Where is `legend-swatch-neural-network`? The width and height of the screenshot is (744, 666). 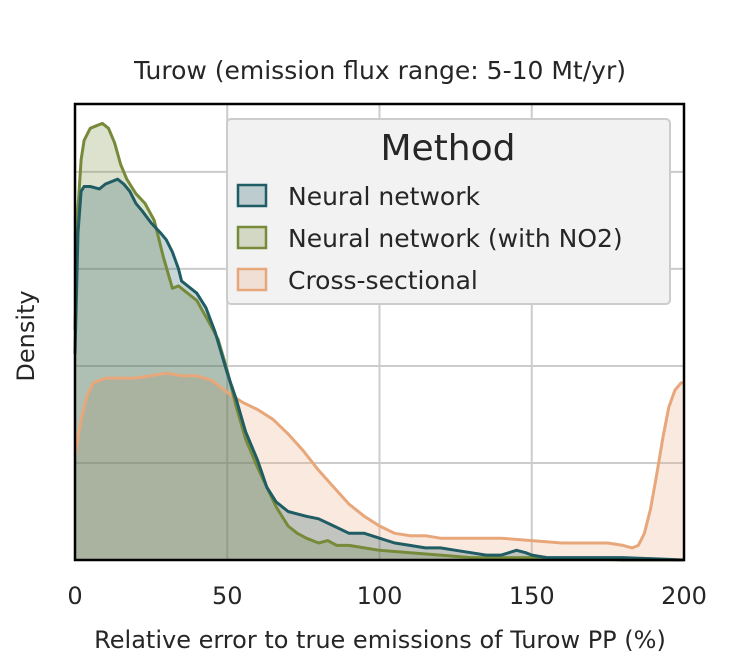
legend-swatch-neural-network is located at coordinates (252, 195).